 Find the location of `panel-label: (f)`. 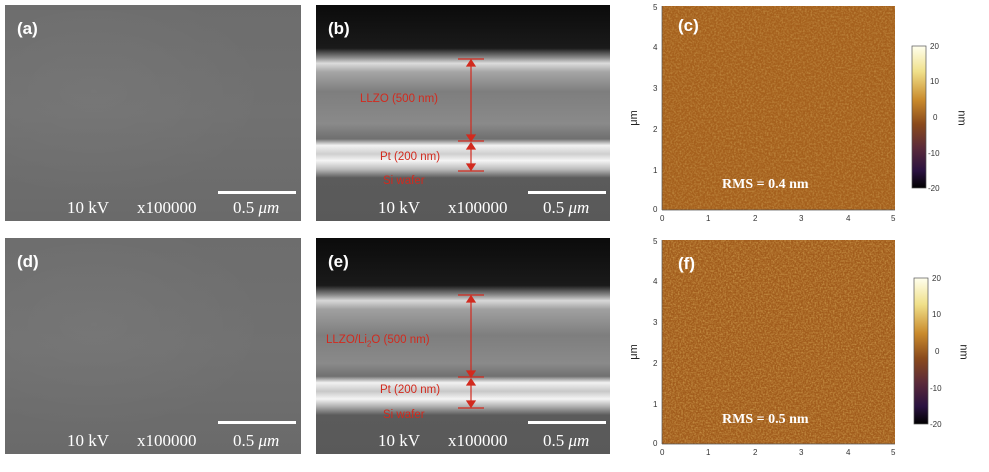

panel-label: (f) is located at coordinates (686, 263).